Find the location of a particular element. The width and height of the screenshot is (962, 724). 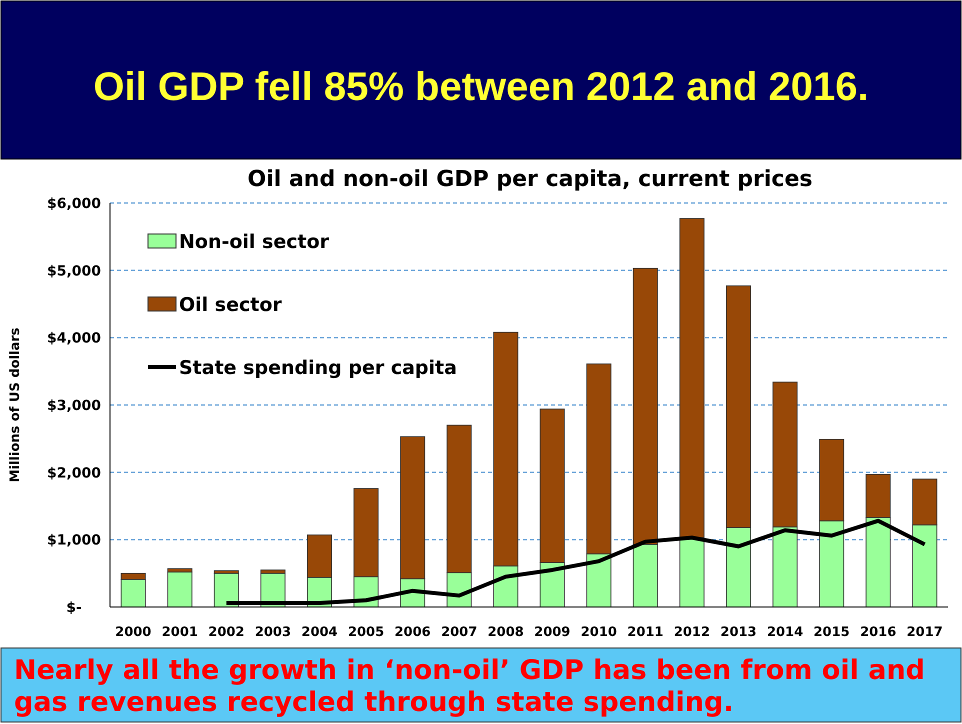

x-tick-label: 2000 is located at coordinates (133, 632).